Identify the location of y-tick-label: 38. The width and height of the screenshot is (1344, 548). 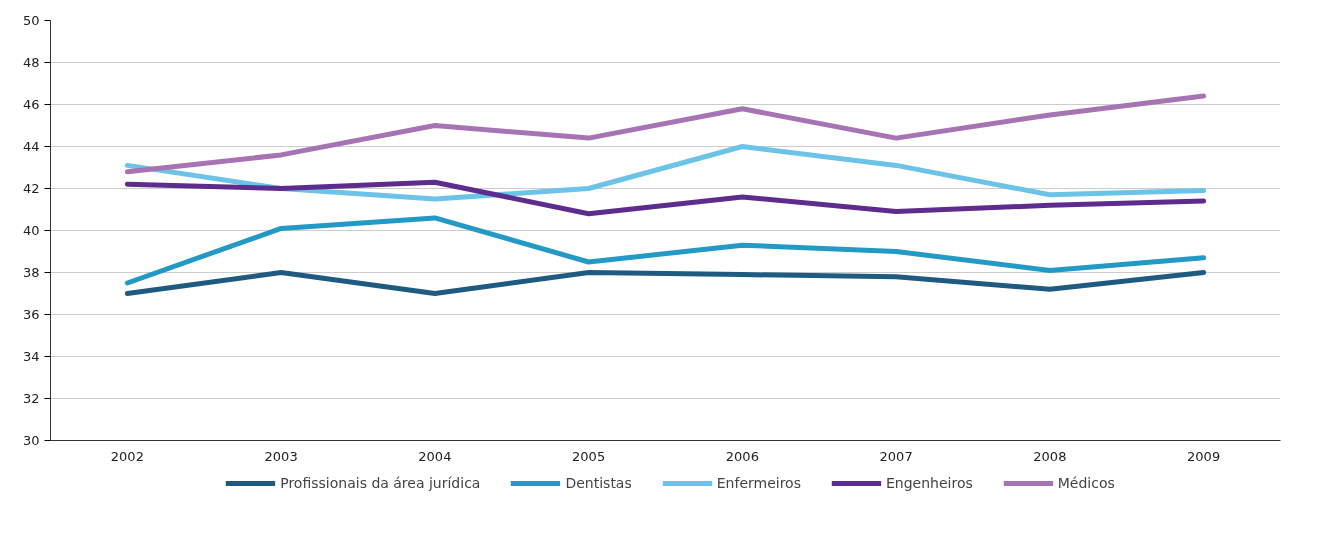
(31, 272).